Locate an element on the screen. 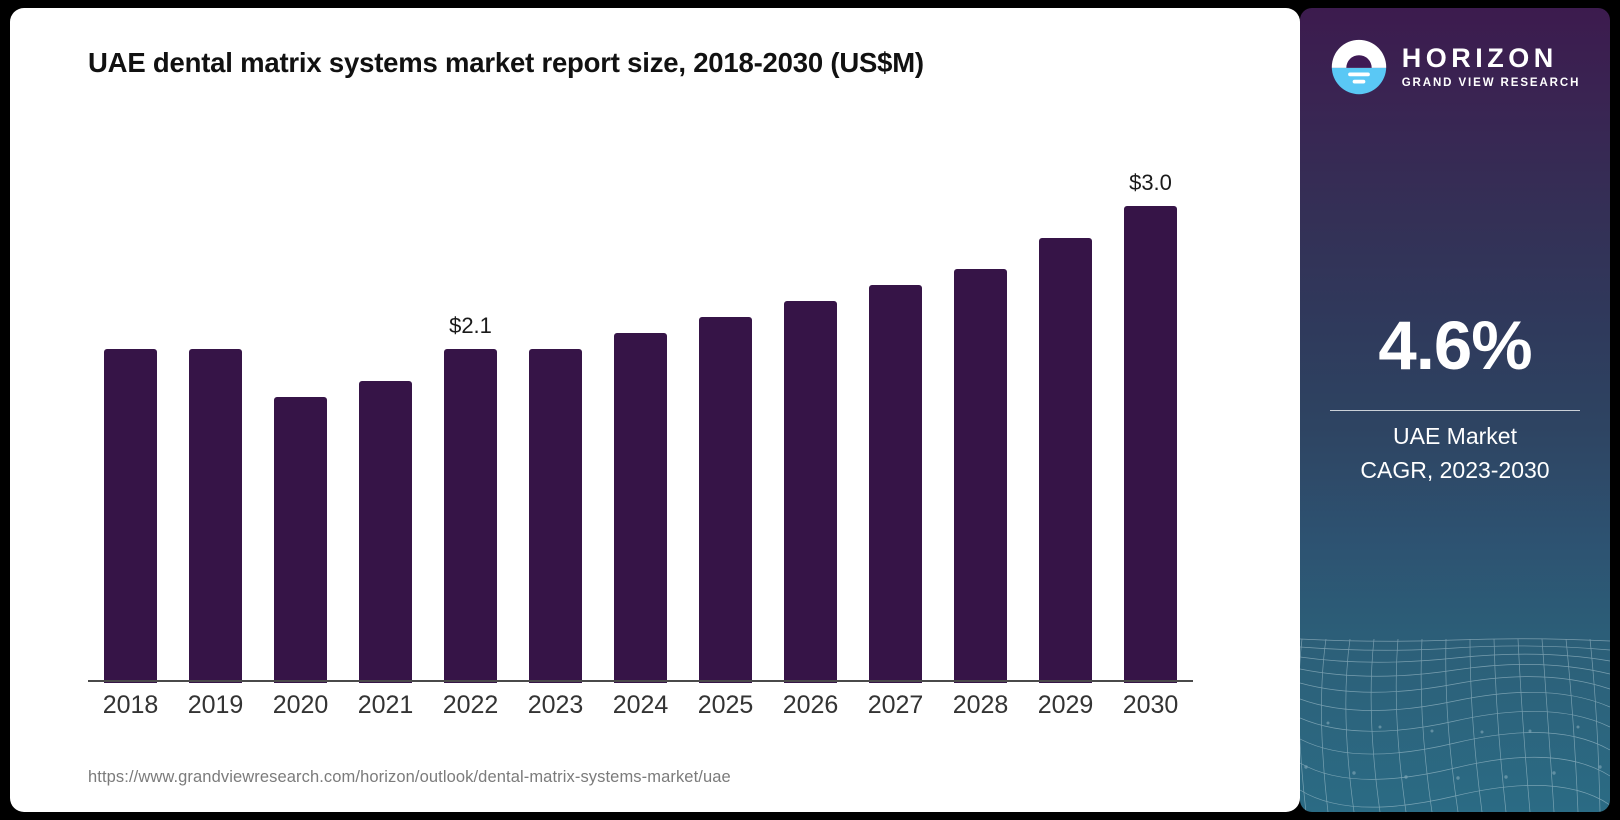  logo-wordmark: HORIZON is located at coordinates (1479, 57).